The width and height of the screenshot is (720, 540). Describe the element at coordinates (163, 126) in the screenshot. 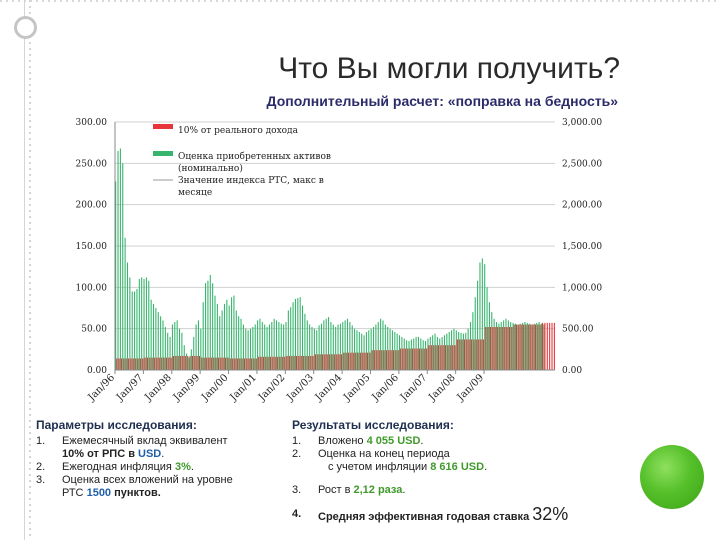

I see `legend-swatch-contribution` at that location.